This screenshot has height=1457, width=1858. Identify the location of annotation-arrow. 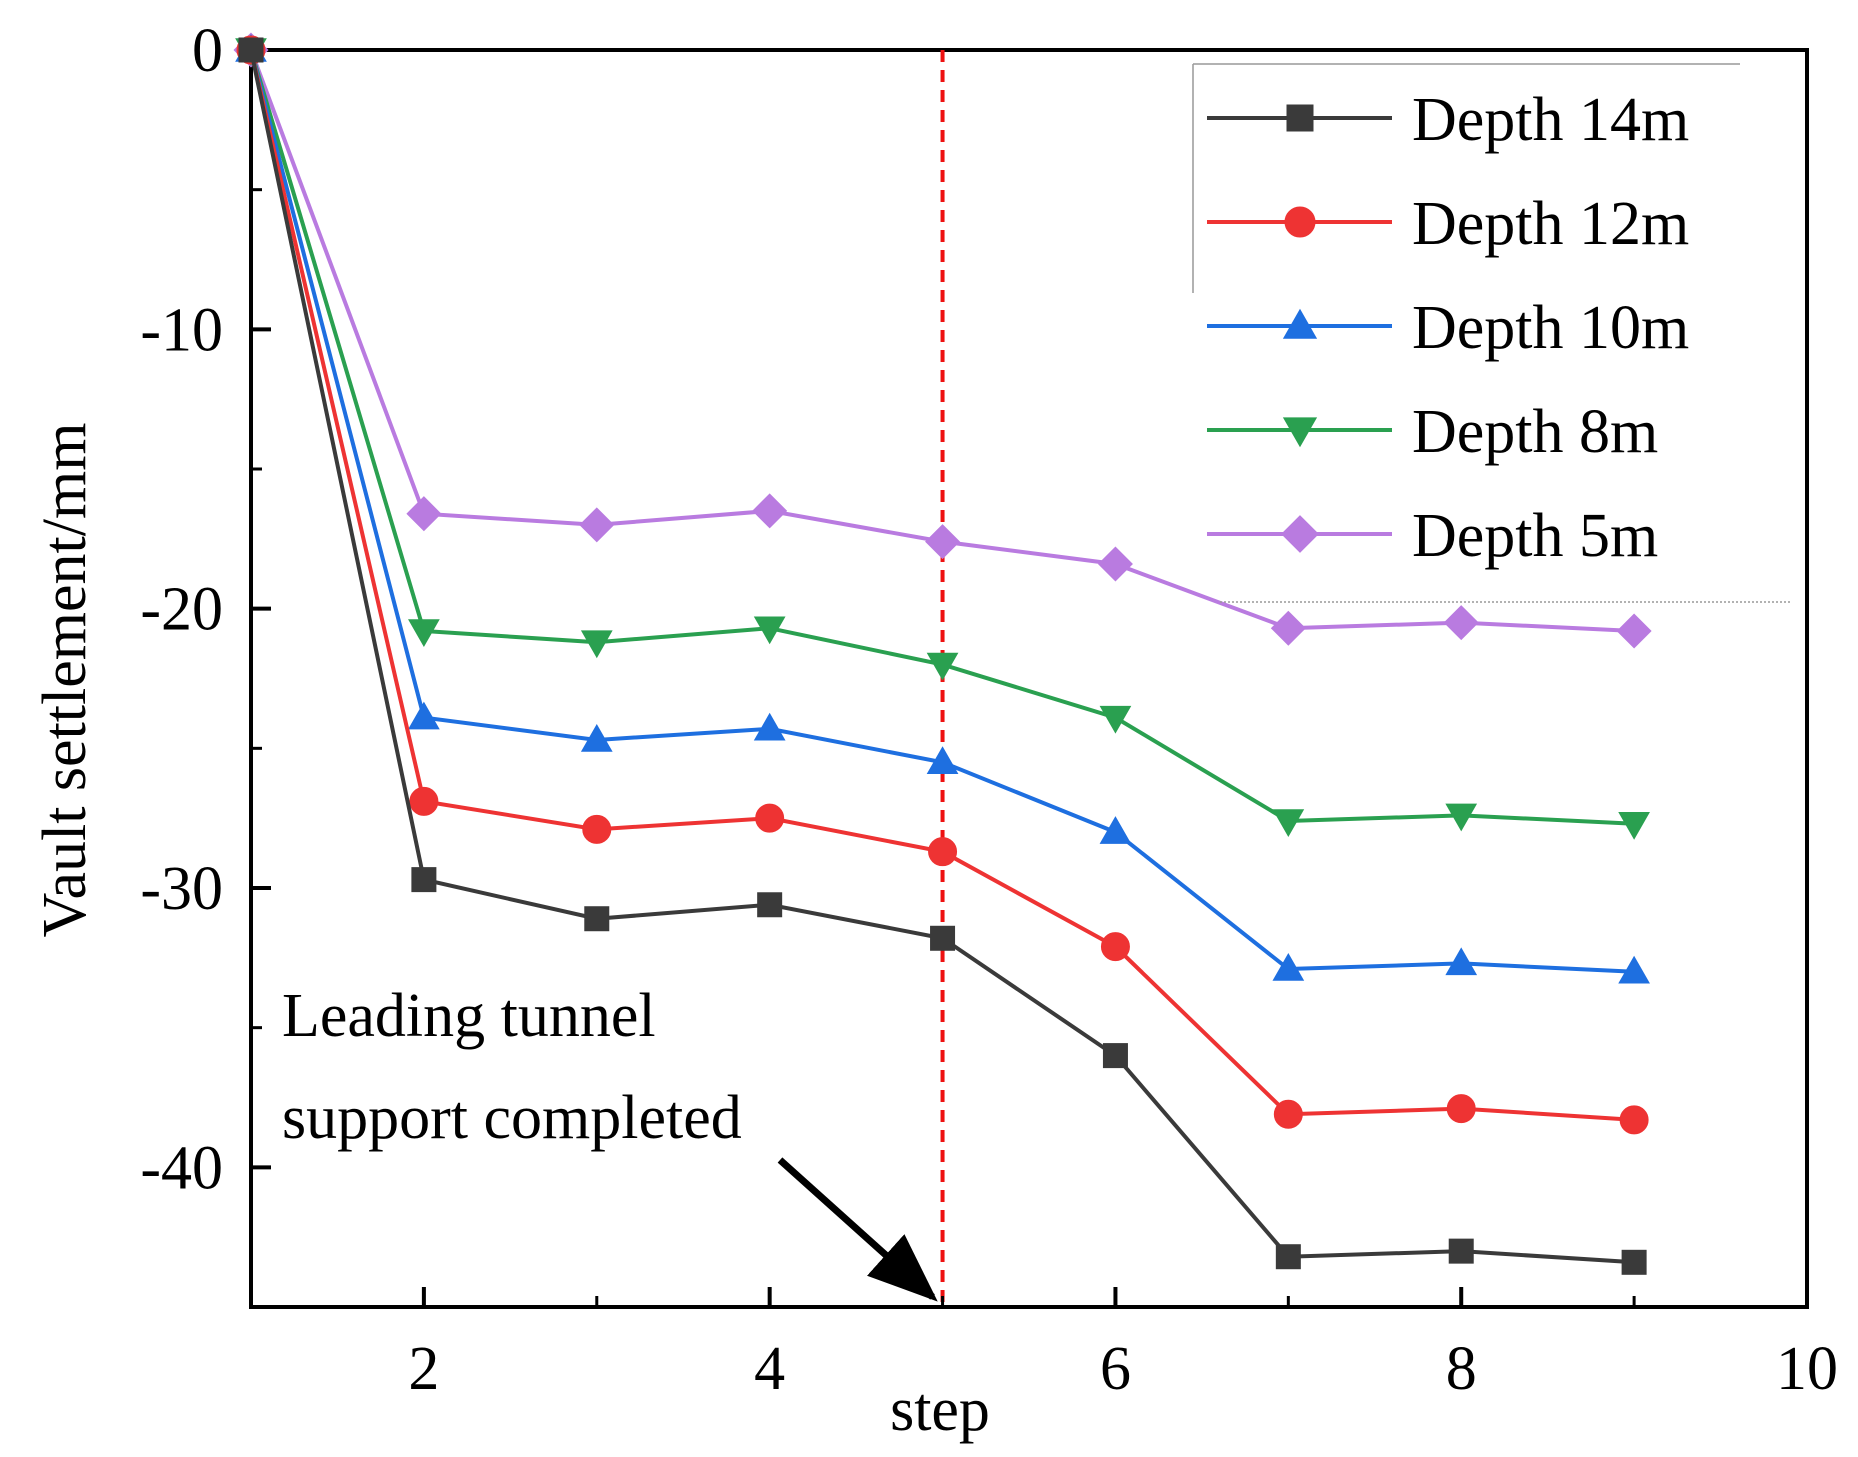
(857, 1229).